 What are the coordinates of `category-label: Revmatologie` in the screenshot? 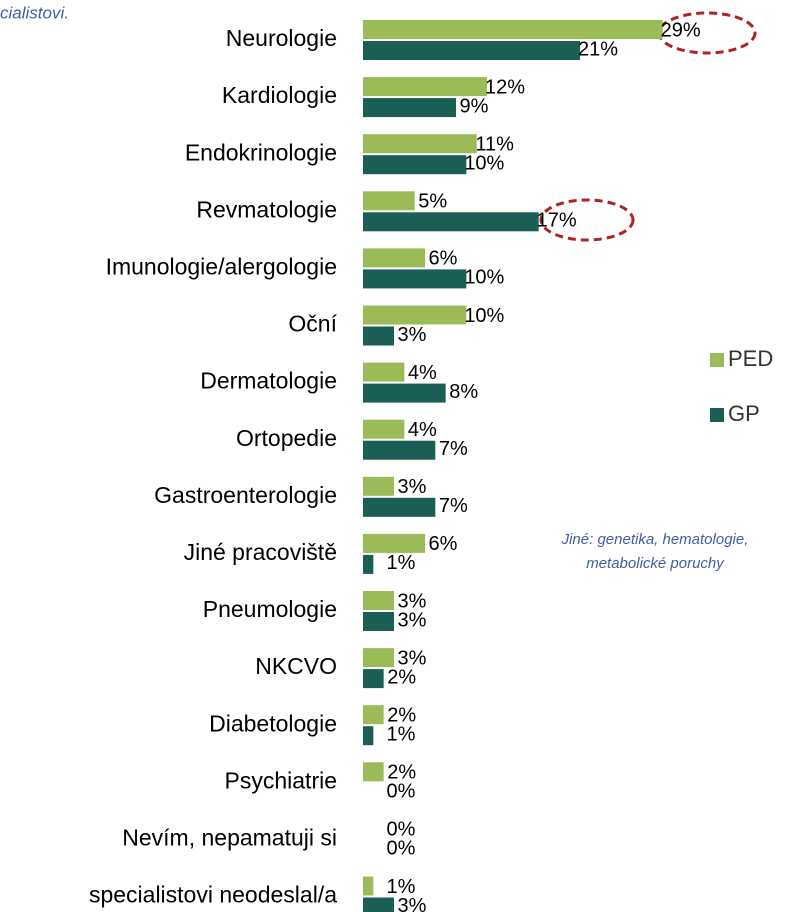 It's located at (266, 209).